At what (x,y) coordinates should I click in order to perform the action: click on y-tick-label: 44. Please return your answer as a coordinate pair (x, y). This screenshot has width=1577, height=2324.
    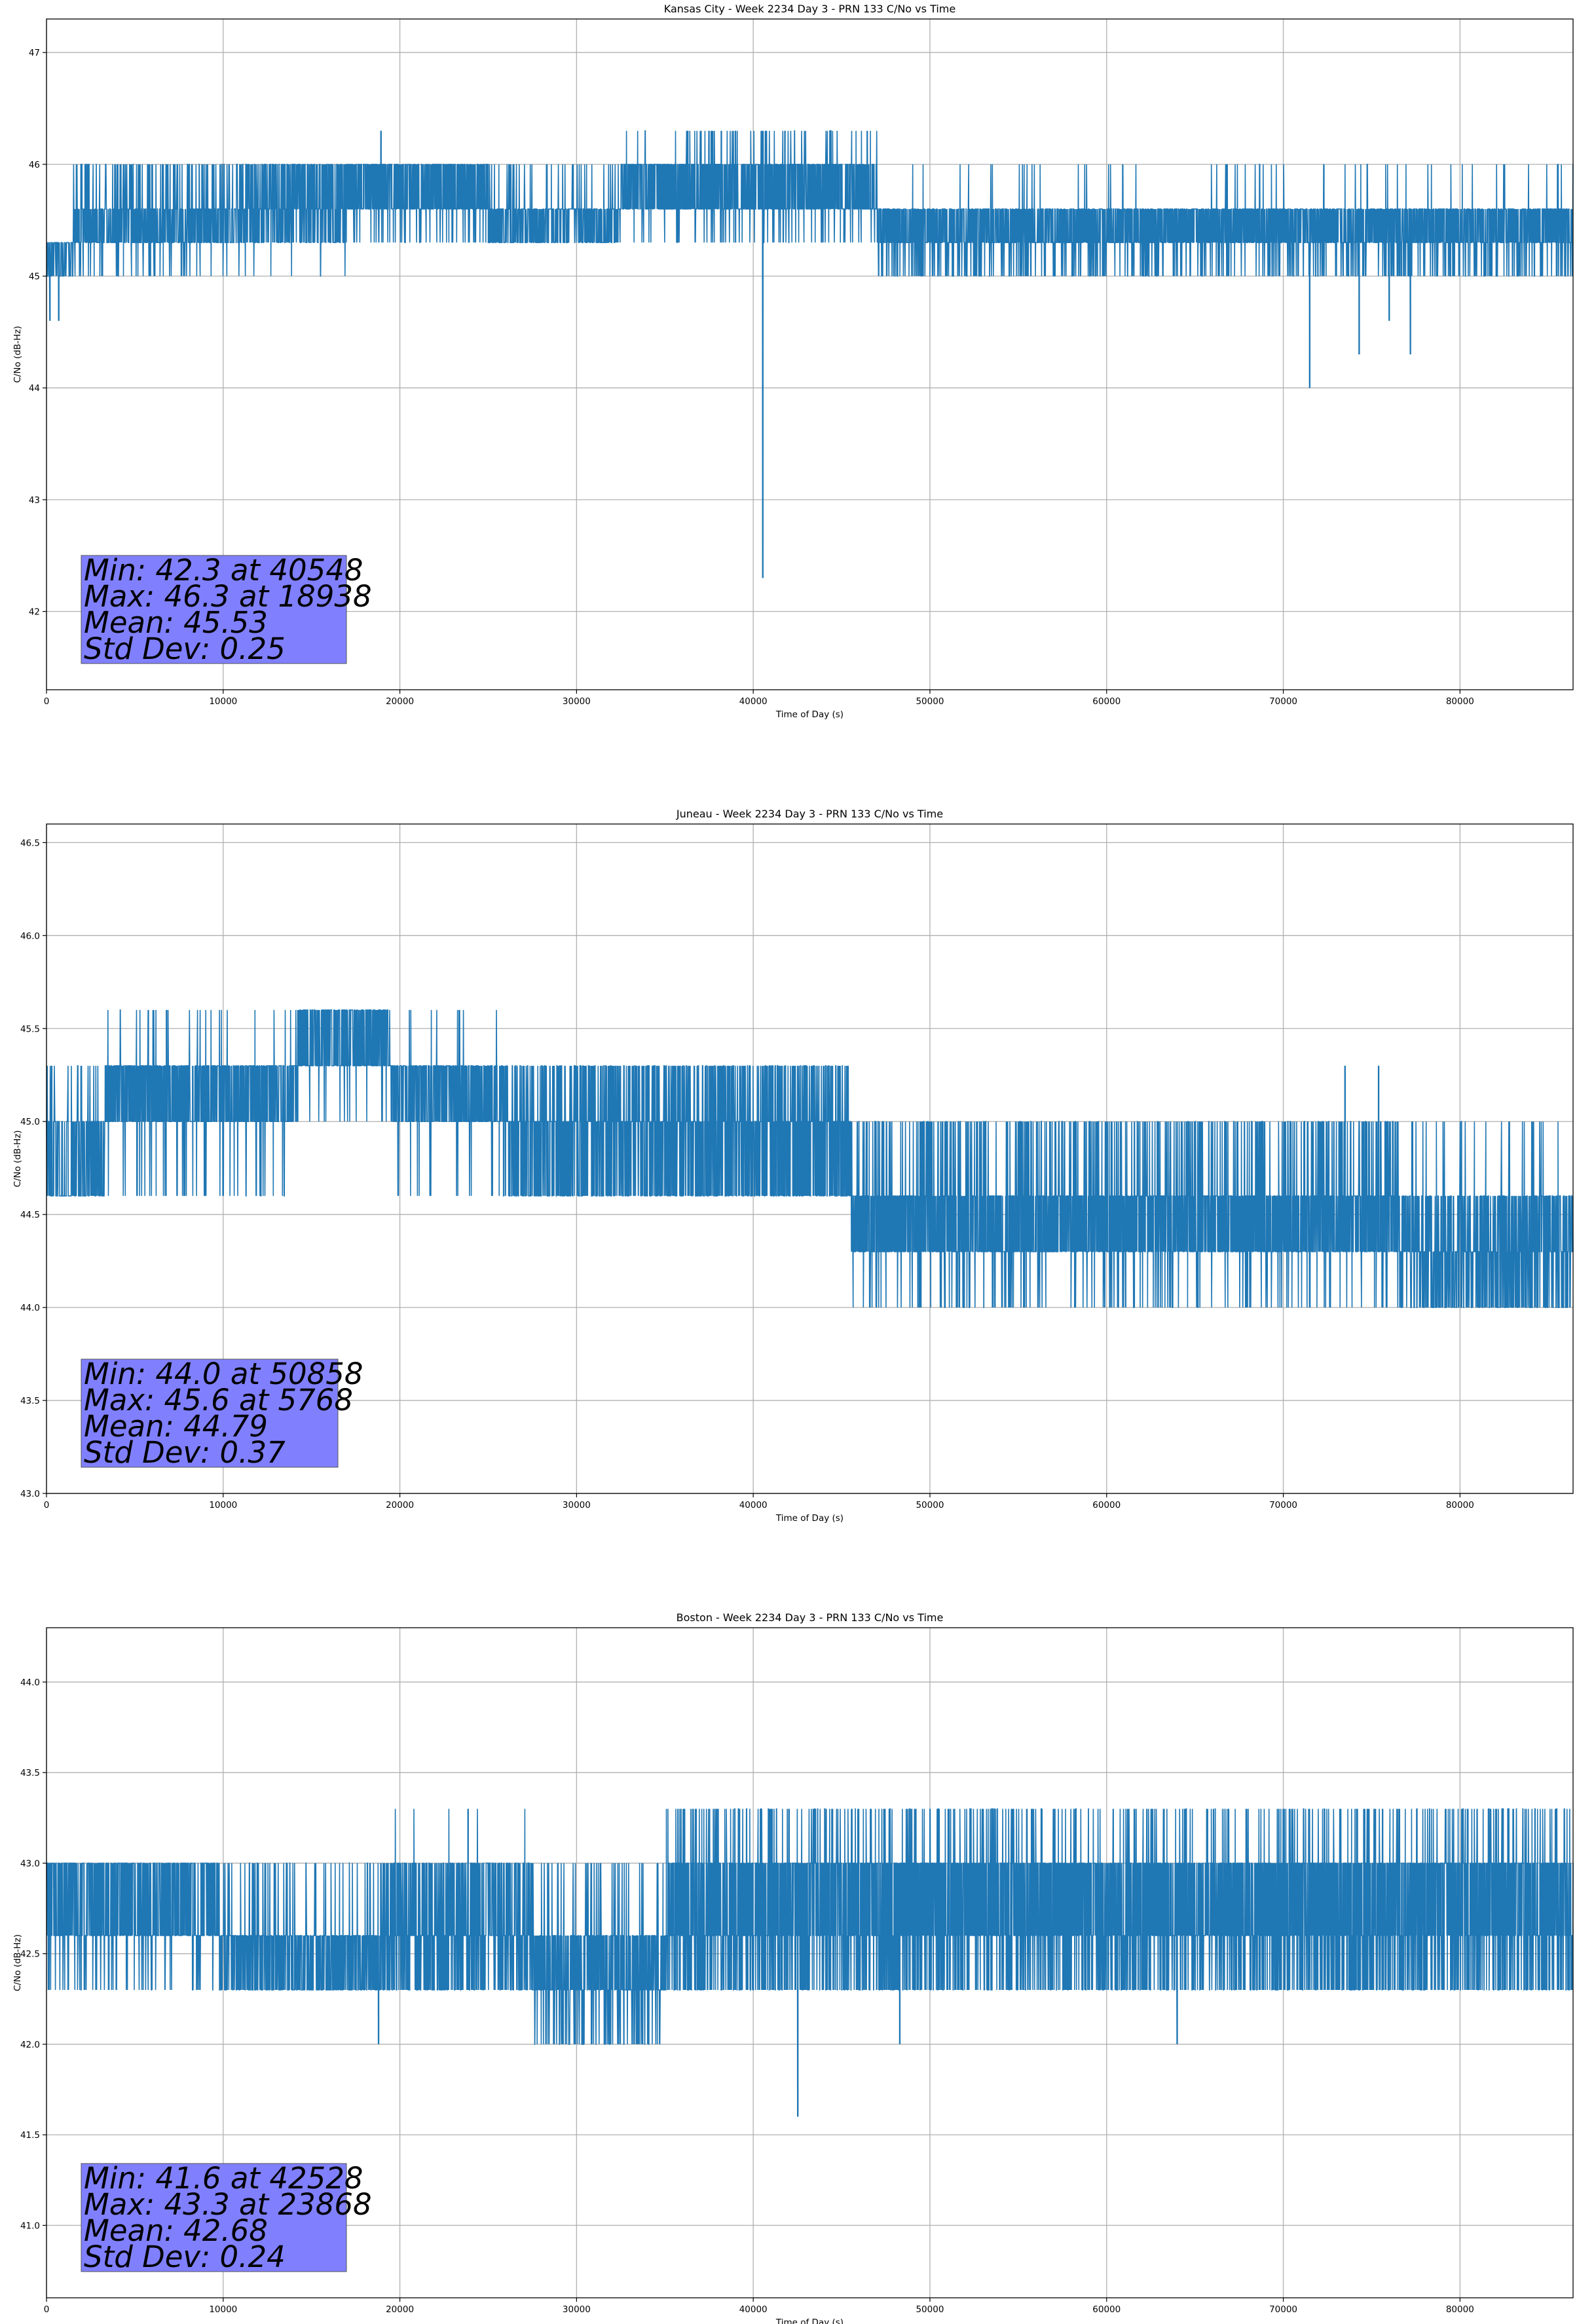
    Looking at the image, I should click on (34, 388).